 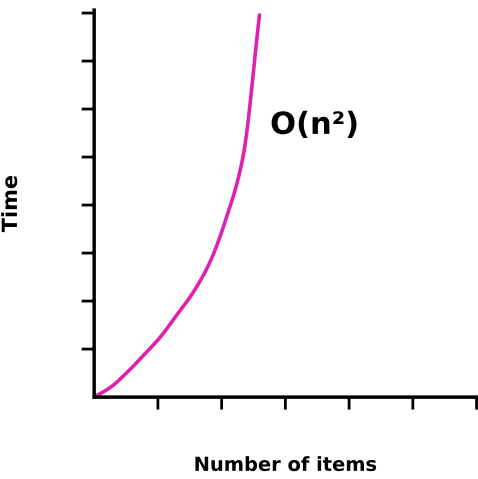 What do you see at coordinates (285, 464) in the screenshot?
I see `x-axis-title: Number of items` at bounding box center [285, 464].